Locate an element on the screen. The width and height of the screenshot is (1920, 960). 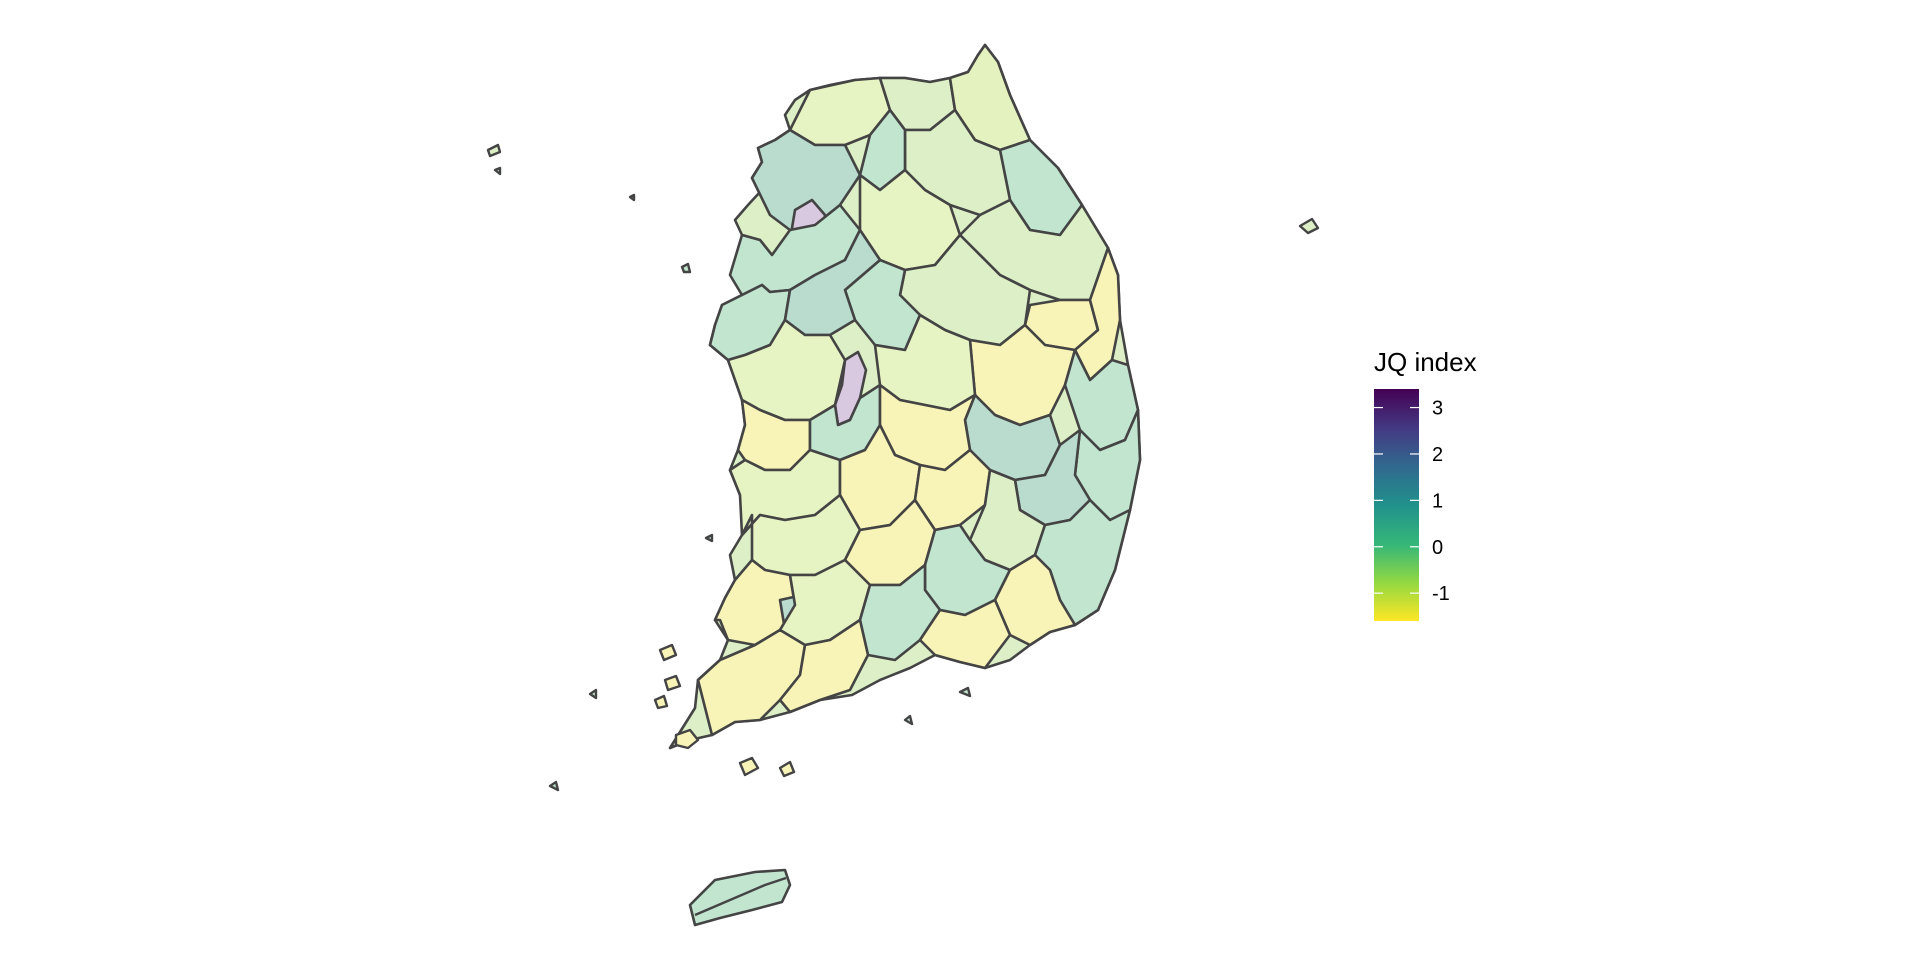
islet-i is located at coordinates (965, 692).